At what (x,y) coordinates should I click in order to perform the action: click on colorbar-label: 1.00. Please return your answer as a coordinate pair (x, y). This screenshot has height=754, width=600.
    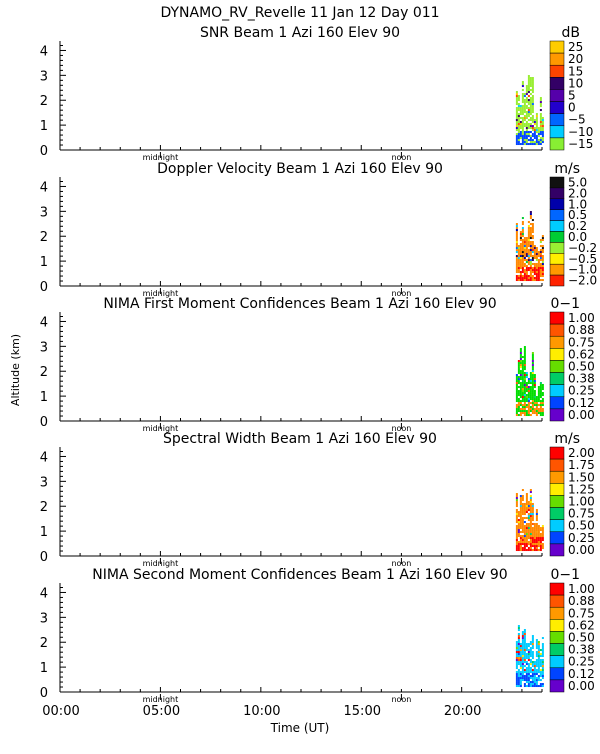
    Looking at the image, I should click on (581, 502).